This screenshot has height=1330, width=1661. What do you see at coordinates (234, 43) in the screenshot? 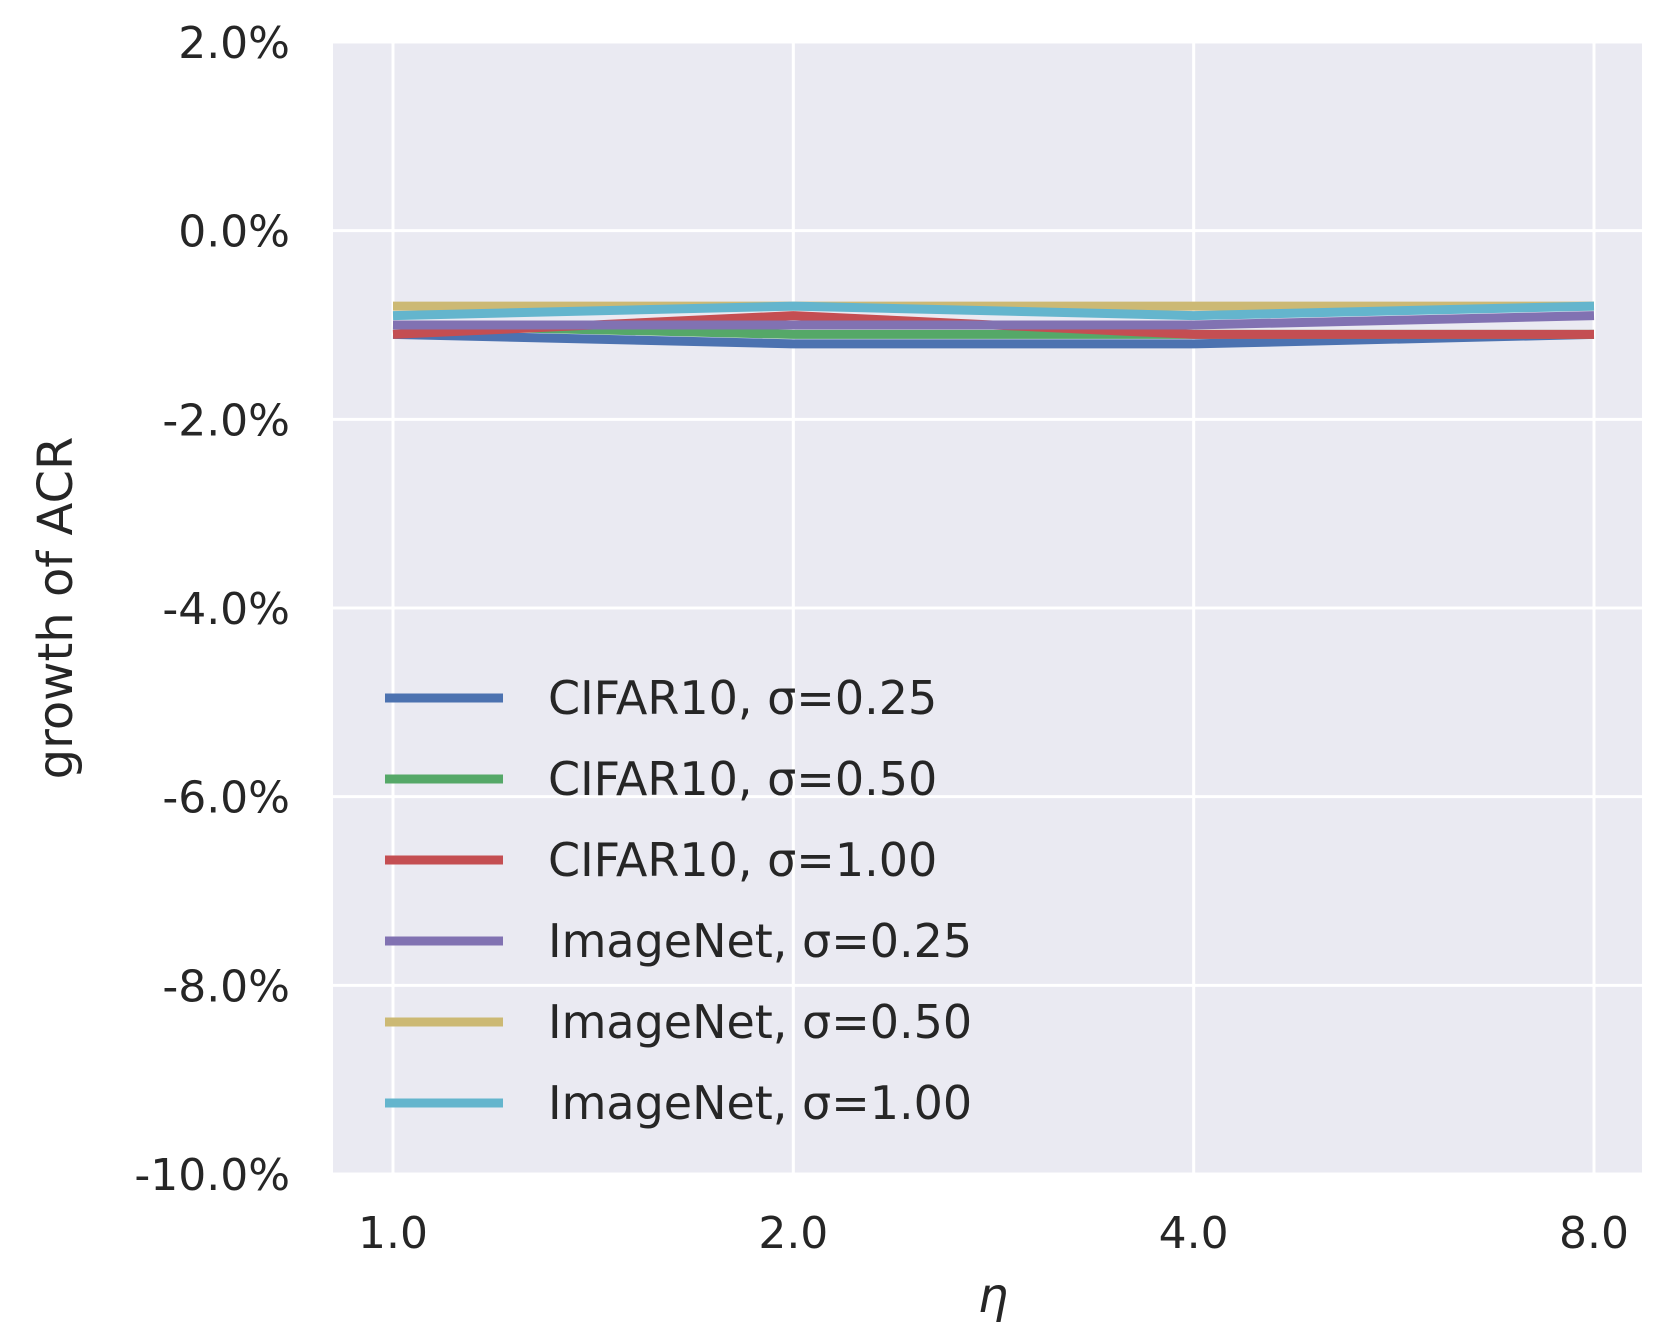
I see `y-tick-label: 2.0%` at bounding box center [234, 43].